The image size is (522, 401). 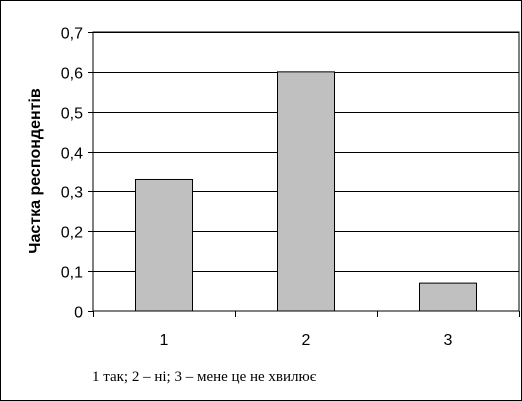 What do you see at coordinates (72, 34) in the screenshot?
I see `y-tick-label: 0,7` at bounding box center [72, 34].